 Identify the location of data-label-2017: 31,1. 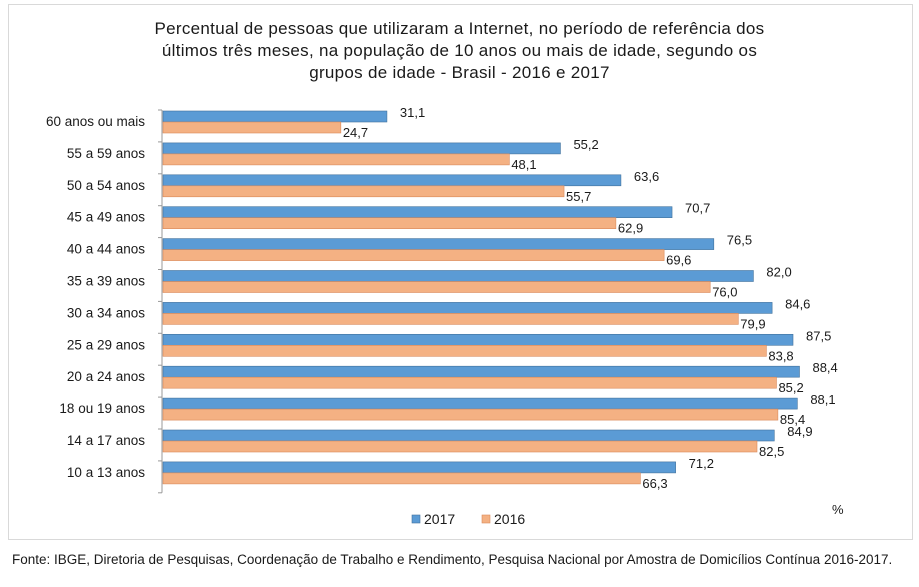
(412, 112).